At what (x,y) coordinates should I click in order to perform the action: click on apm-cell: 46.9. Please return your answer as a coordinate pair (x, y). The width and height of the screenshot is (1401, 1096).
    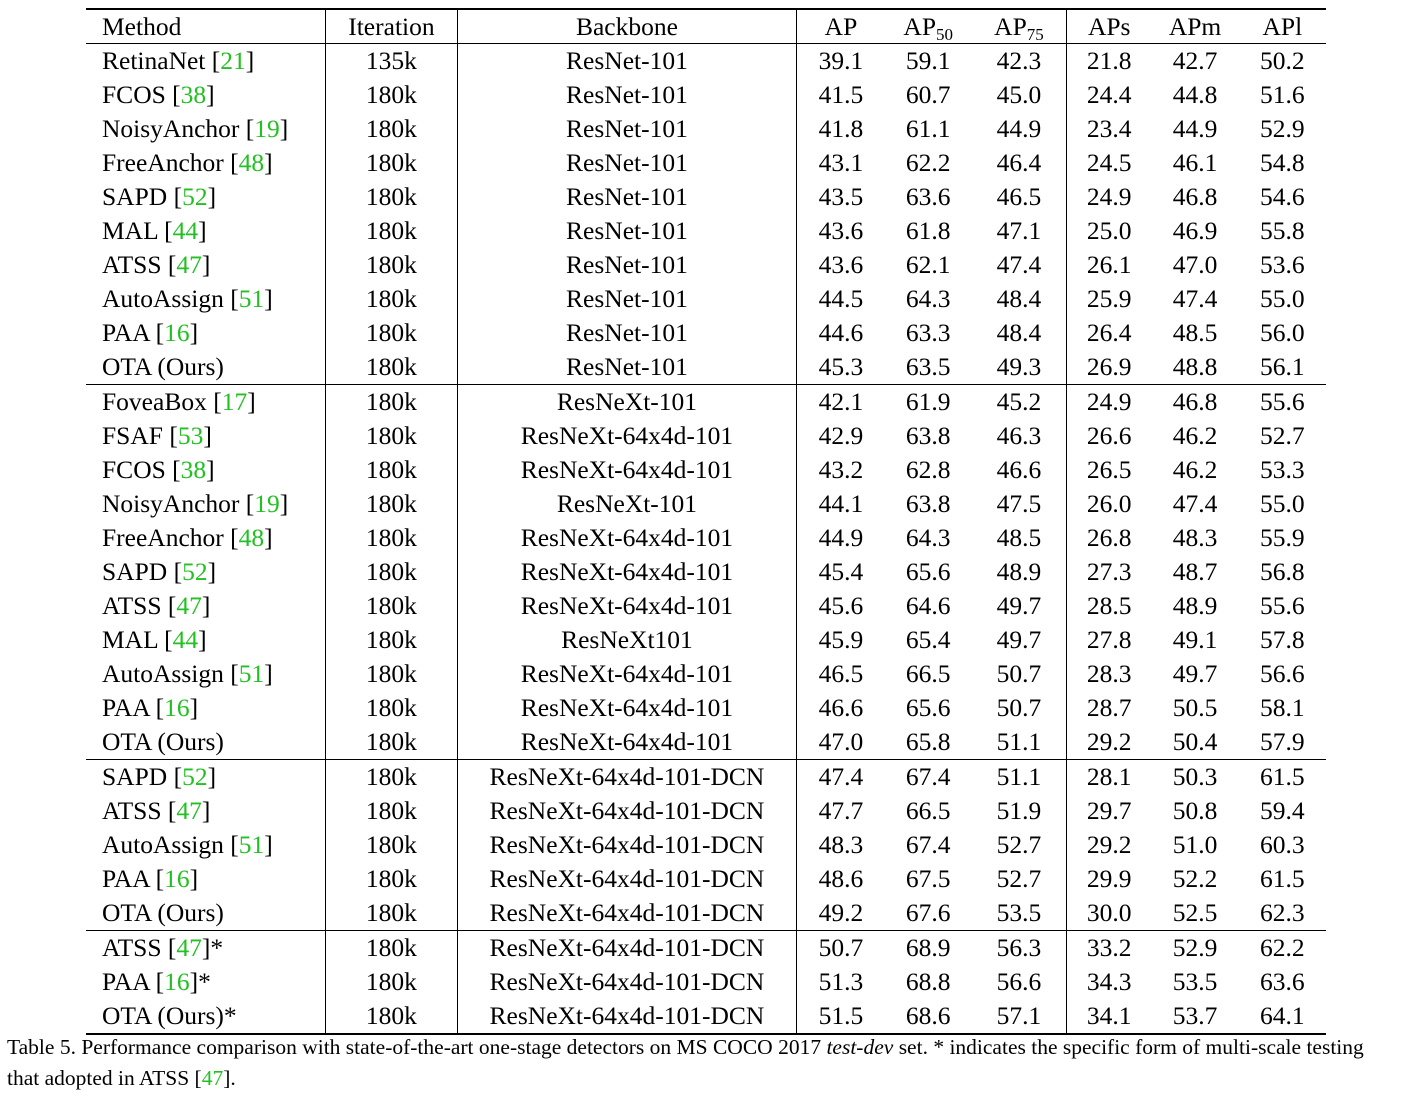
    Looking at the image, I should click on (1195, 230).